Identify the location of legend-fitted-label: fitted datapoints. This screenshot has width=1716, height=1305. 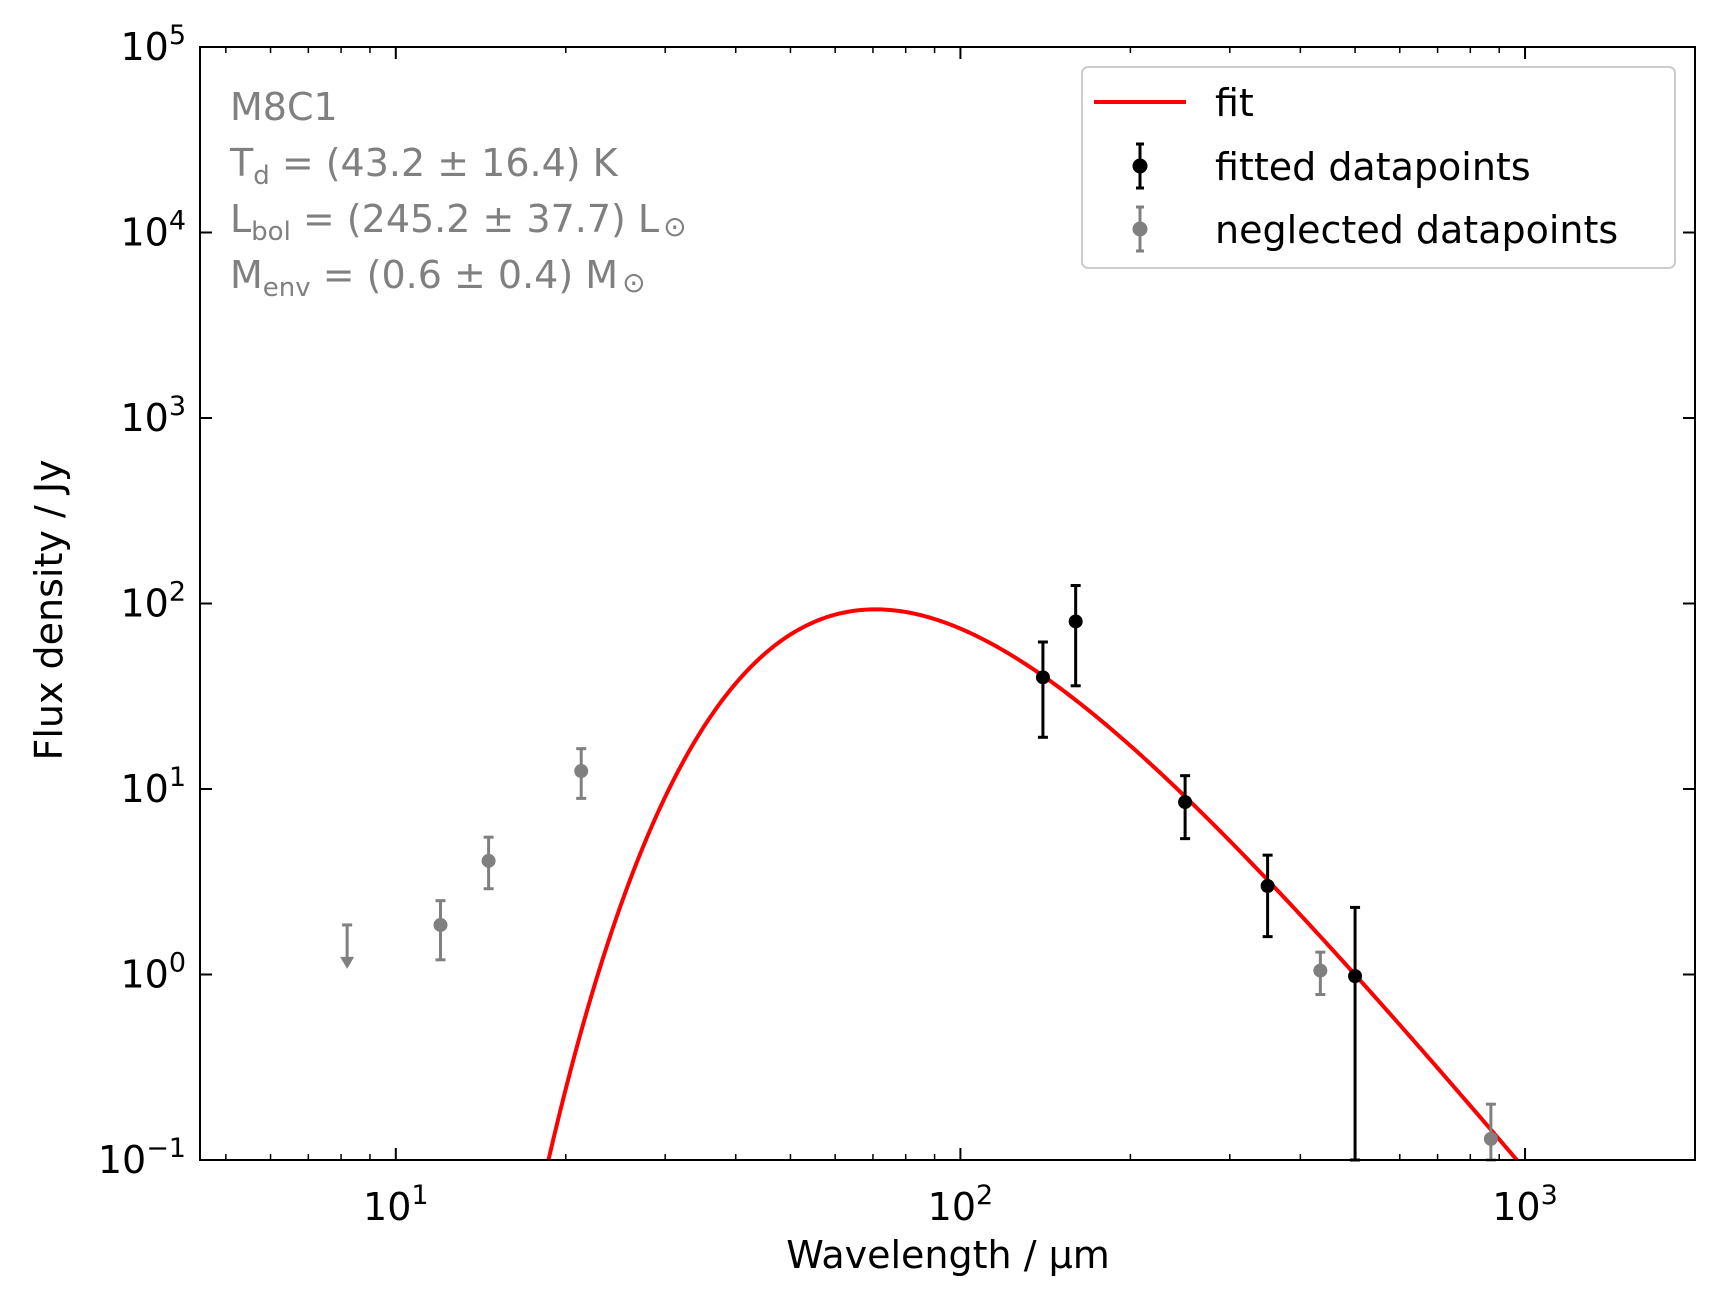
(1373, 167).